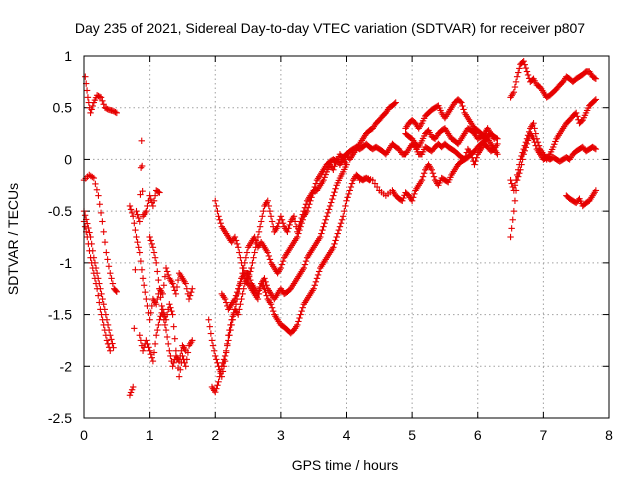 This screenshot has height=485, width=640. Describe the element at coordinates (84, 435) in the screenshot. I see `x-tick-label: 0` at that location.